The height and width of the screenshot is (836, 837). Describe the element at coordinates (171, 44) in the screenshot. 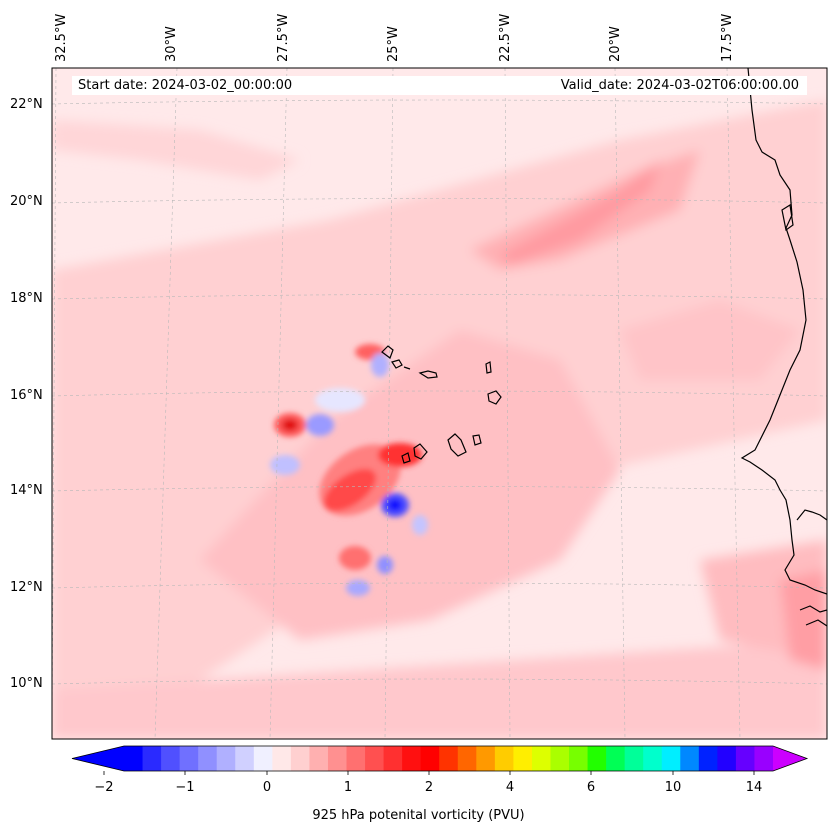

I see `lon-label: 30°W` at that location.